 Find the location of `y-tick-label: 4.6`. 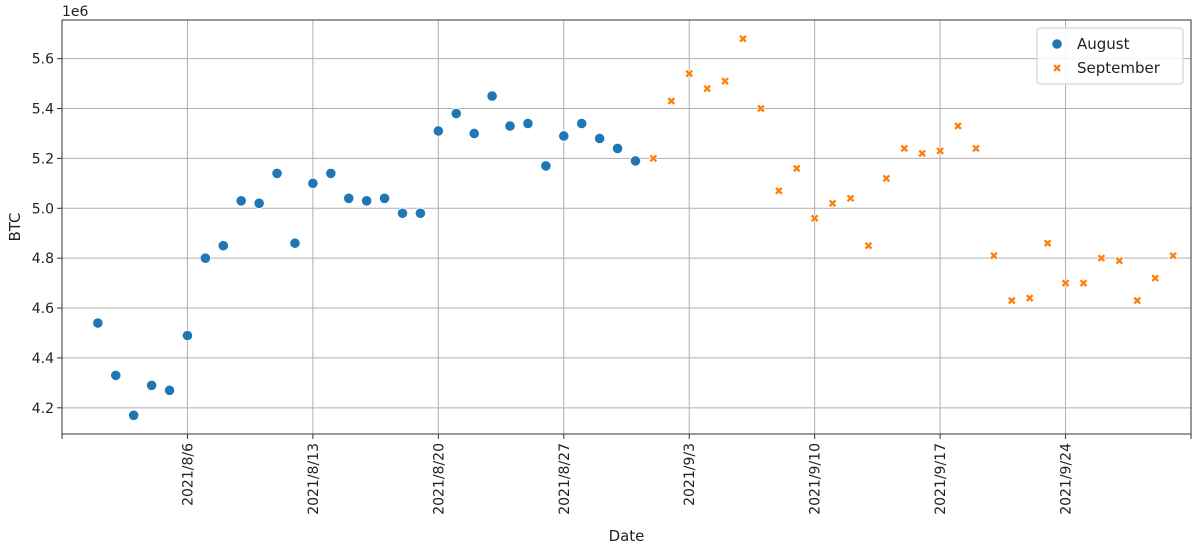

y-tick-label: 4.6 is located at coordinates (43, 309).